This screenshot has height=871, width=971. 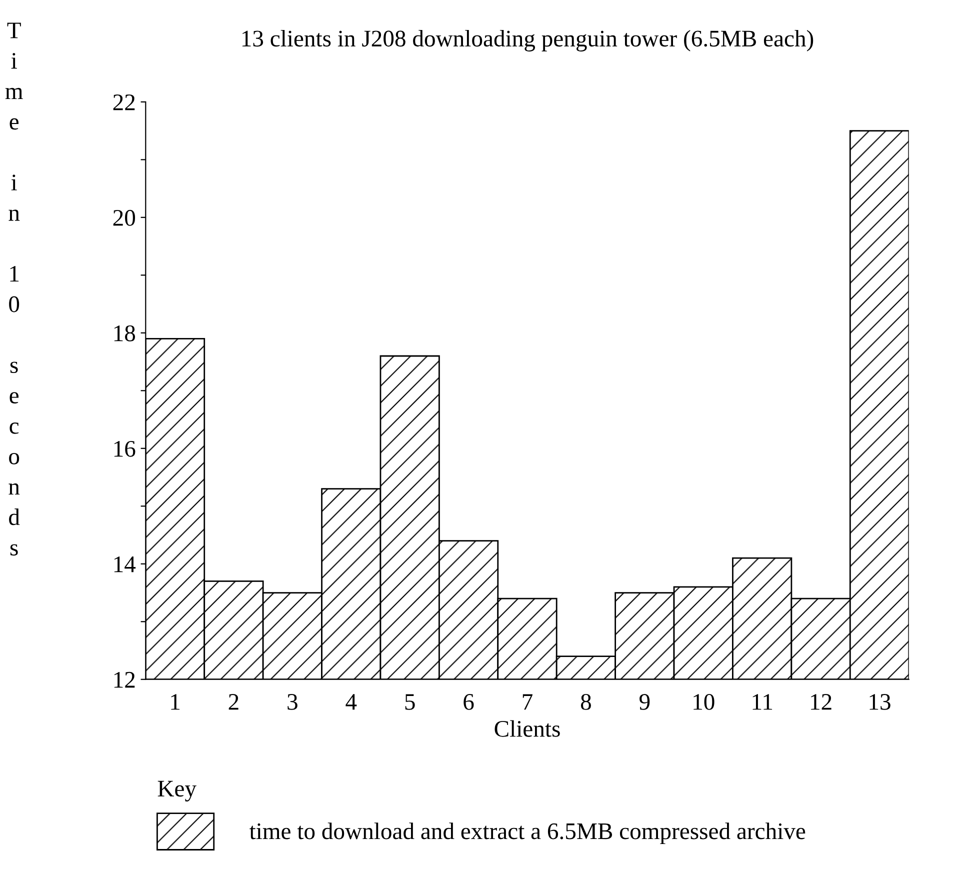 I want to click on x-tick-label: 13, so click(x=880, y=702).